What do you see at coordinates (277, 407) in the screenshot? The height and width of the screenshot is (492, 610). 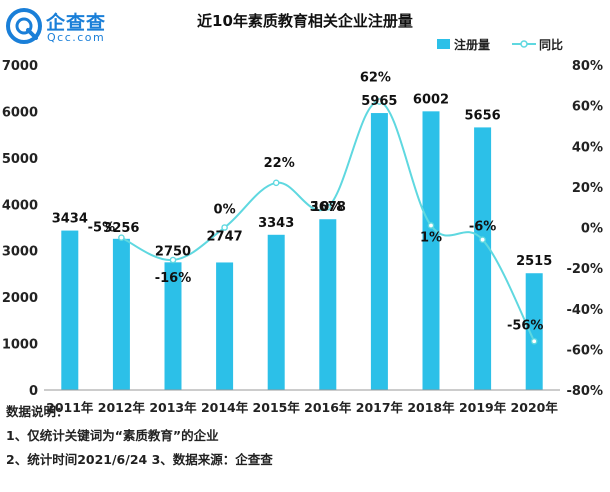 I see `x-tick-4: 2015年` at bounding box center [277, 407].